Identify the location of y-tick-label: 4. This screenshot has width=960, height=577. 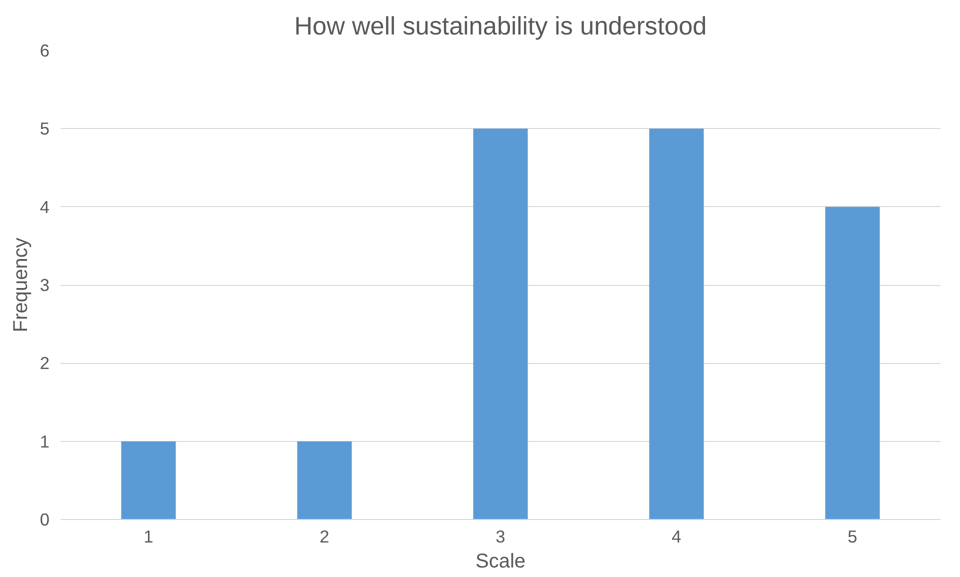
(45, 206).